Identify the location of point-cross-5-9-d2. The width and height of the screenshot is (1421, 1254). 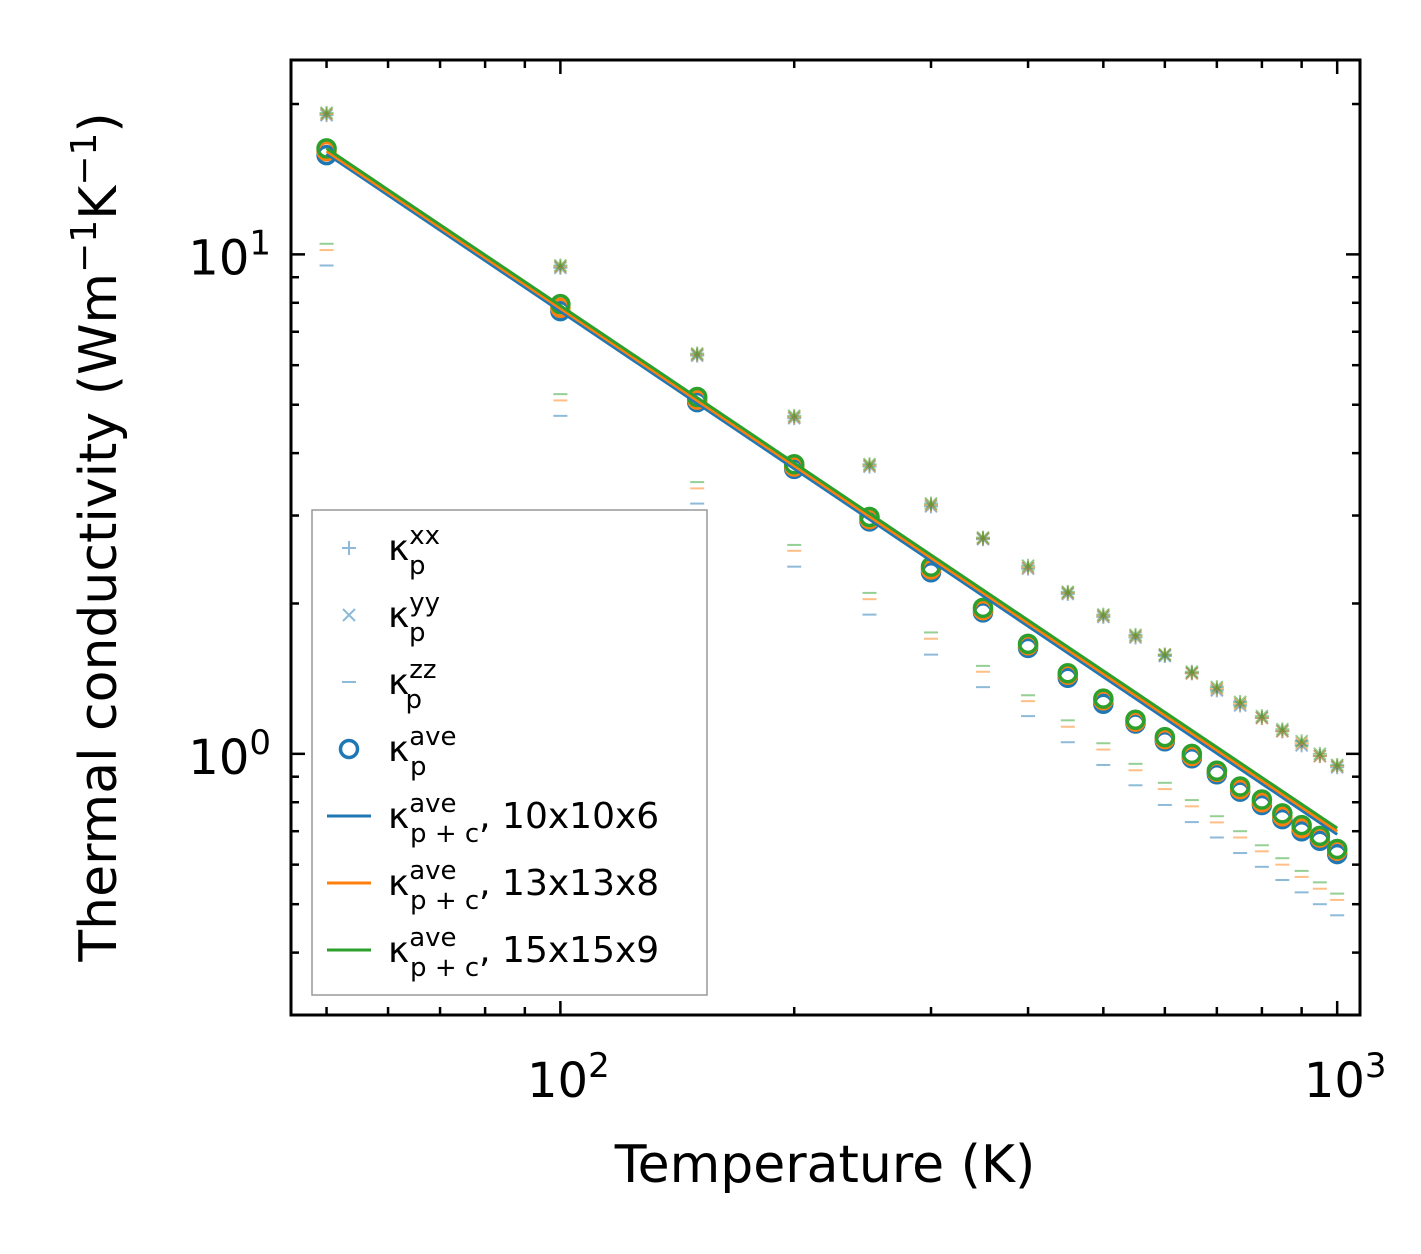
(1103, 614).